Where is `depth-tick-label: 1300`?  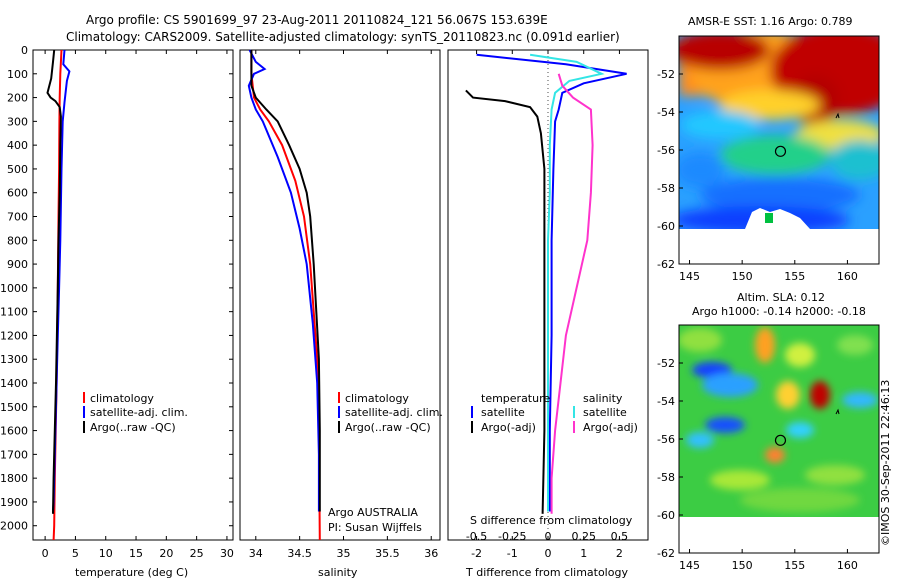 depth-tick-label: 1300 is located at coordinates (14, 359).